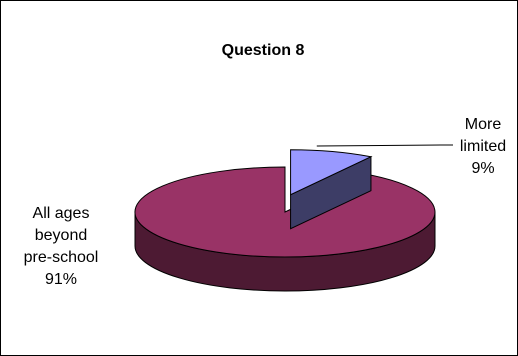 Image resolution: width=518 pixels, height=356 pixels. I want to click on pie-slice-more-limited, so click(331, 189).